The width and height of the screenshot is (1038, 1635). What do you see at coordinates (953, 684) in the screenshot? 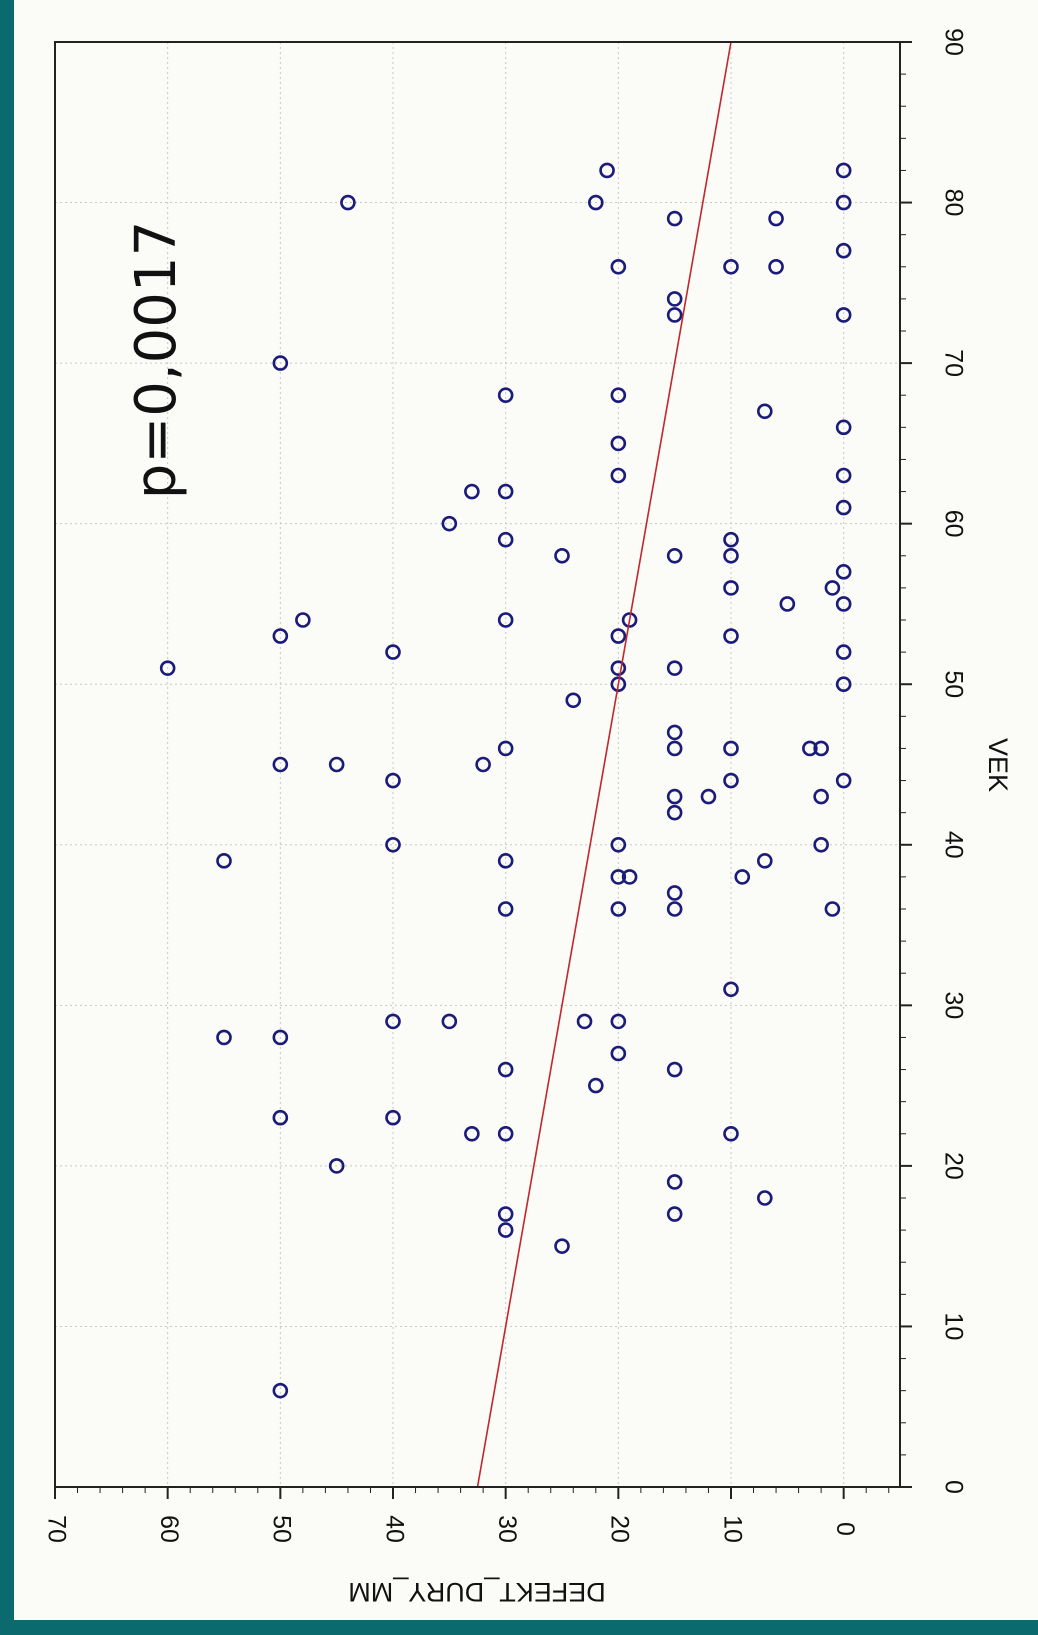
I see `x-tick-label: 50` at bounding box center [953, 684].